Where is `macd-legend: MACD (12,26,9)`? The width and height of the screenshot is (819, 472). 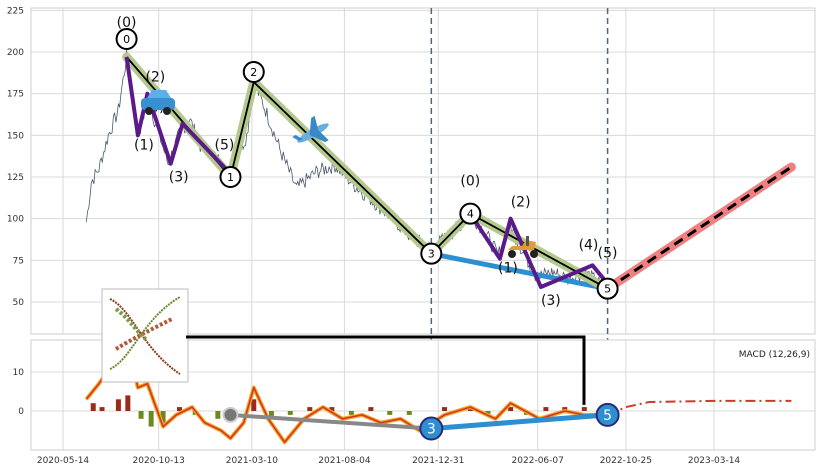
macd-legend: MACD (12,26,9) is located at coordinates (774, 355).